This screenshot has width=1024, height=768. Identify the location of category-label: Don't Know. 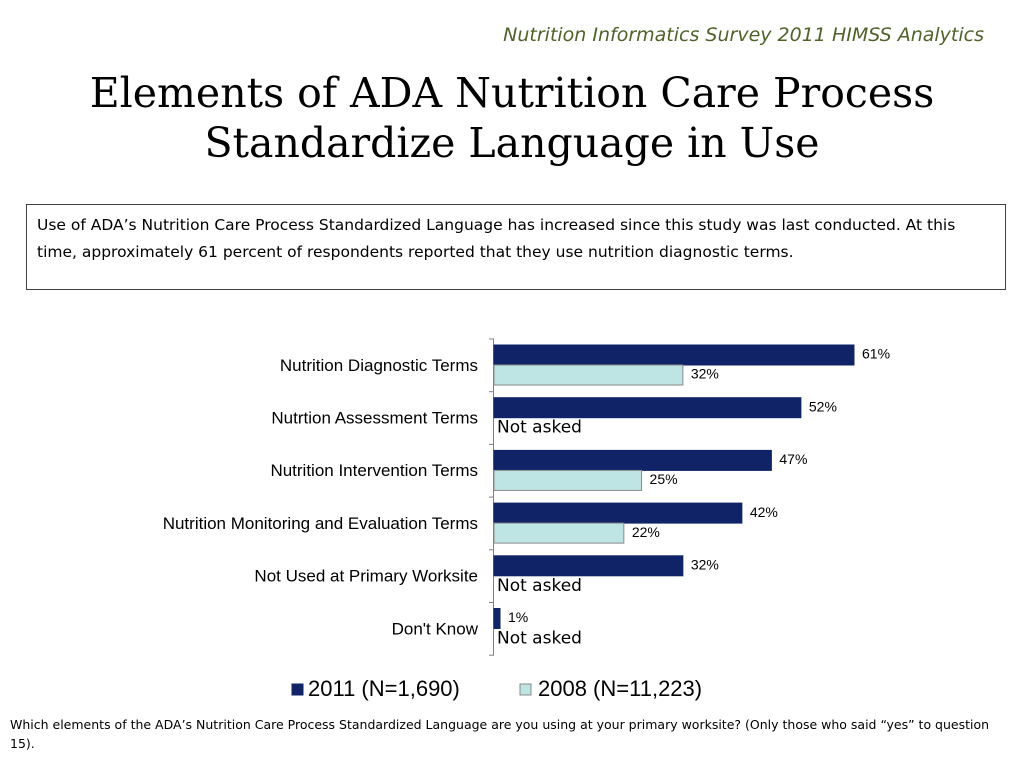
(435, 628).